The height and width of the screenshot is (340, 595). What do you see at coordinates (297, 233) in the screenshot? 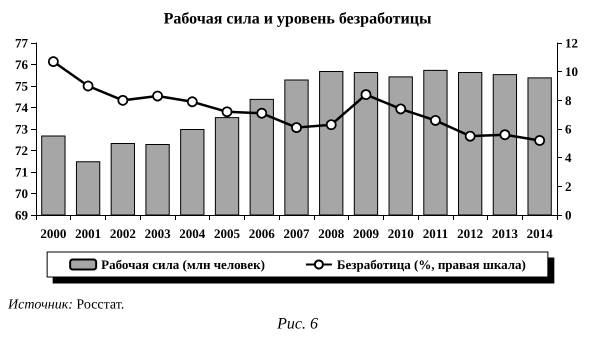
I see `x-tick-label: 2007` at bounding box center [297, 233].